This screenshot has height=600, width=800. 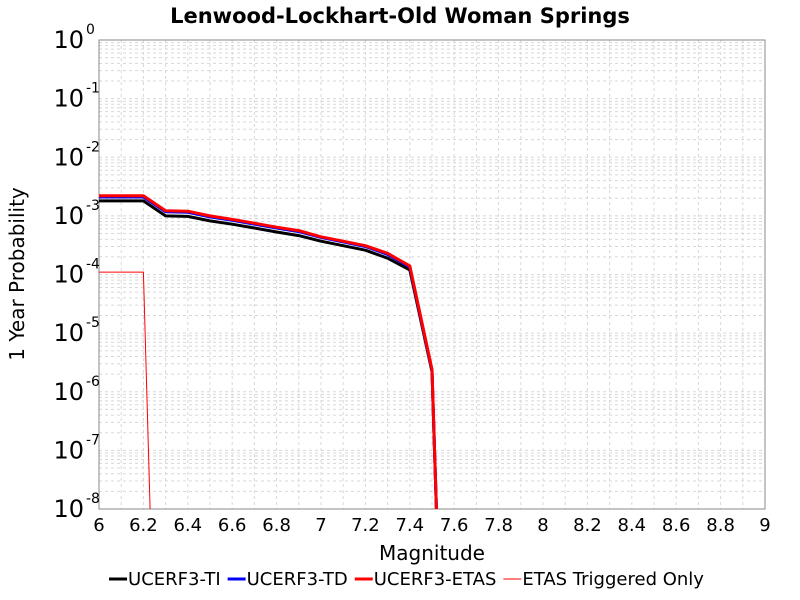 I want to click on y-tick-exponent: -1, so click(x=93, y=89).